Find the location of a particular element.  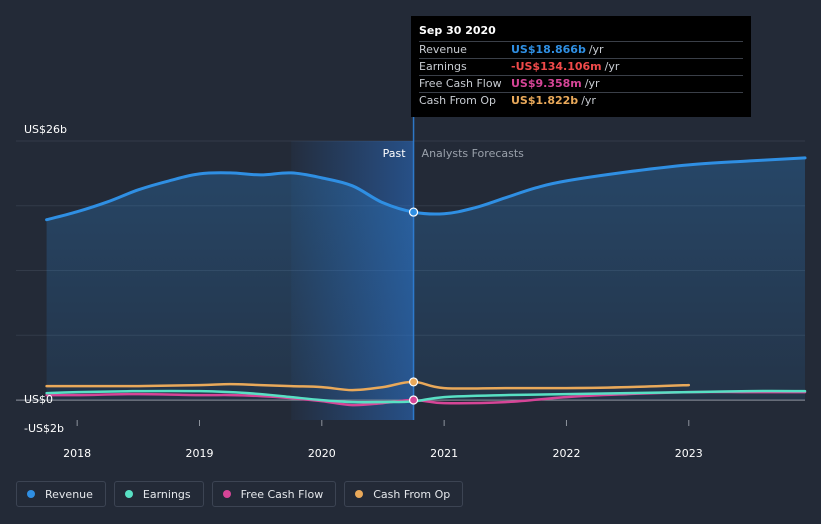

x-axis-tick-label: 2023 is located at coordinates (689, 453).